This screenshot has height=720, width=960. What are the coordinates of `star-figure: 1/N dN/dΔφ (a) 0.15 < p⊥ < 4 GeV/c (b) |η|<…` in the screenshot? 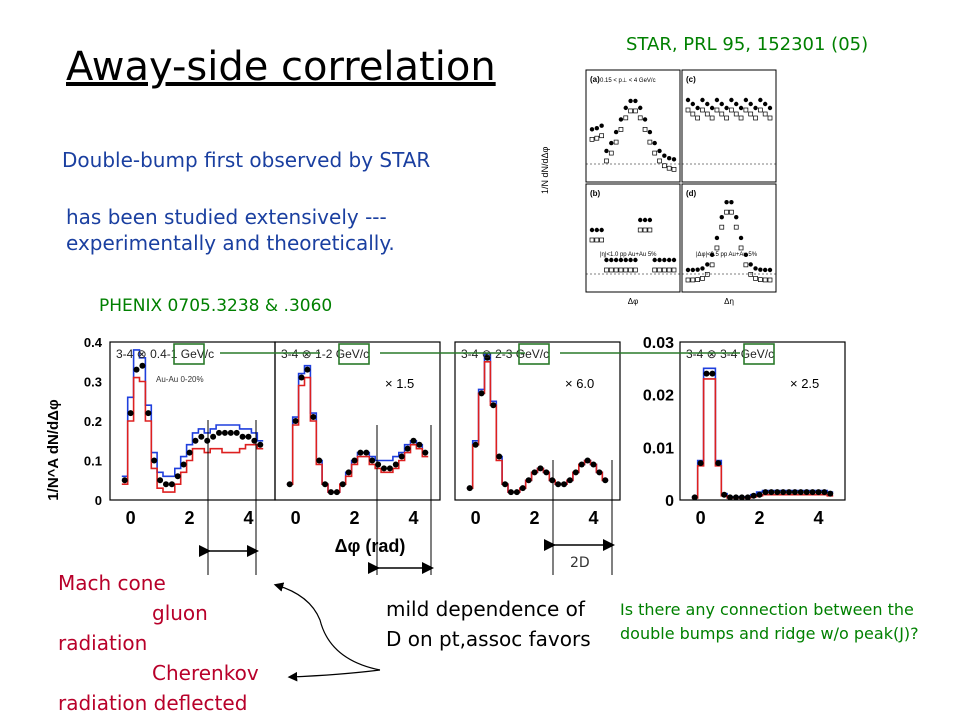 It's located at (660, 193).